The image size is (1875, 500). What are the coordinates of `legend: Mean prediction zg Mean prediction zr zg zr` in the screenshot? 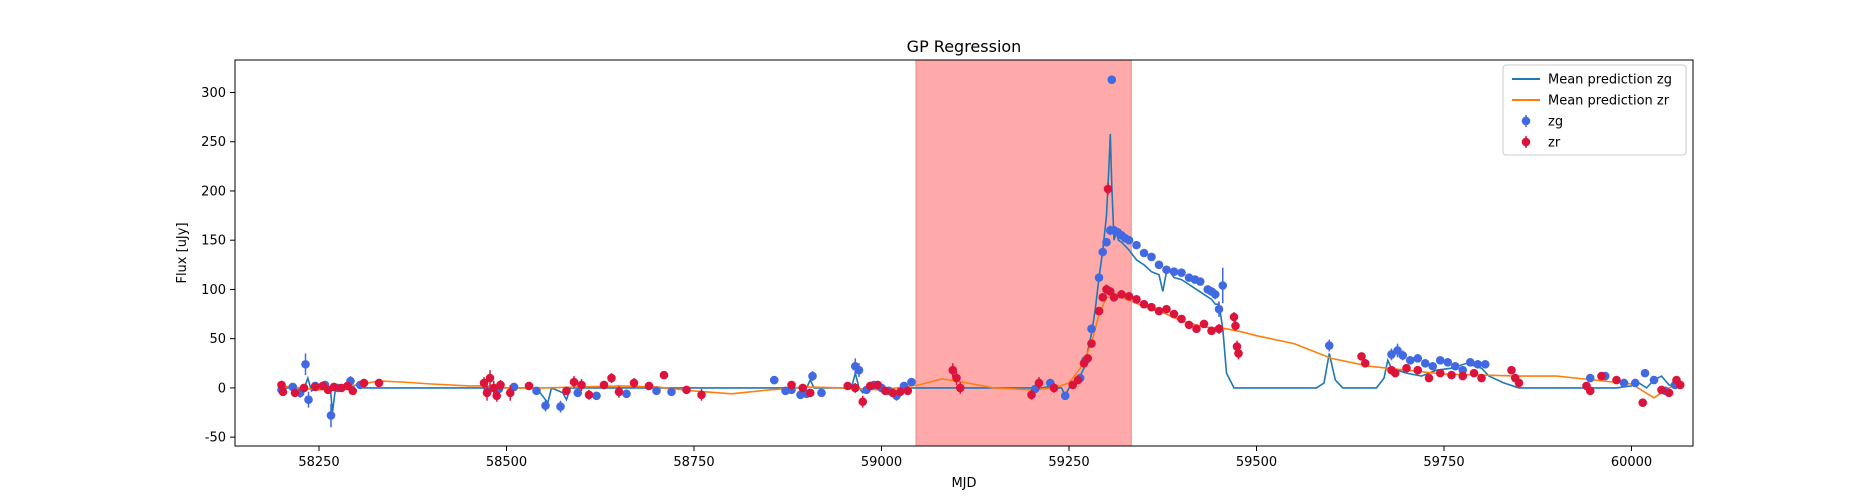 It's located at (1594, 110).